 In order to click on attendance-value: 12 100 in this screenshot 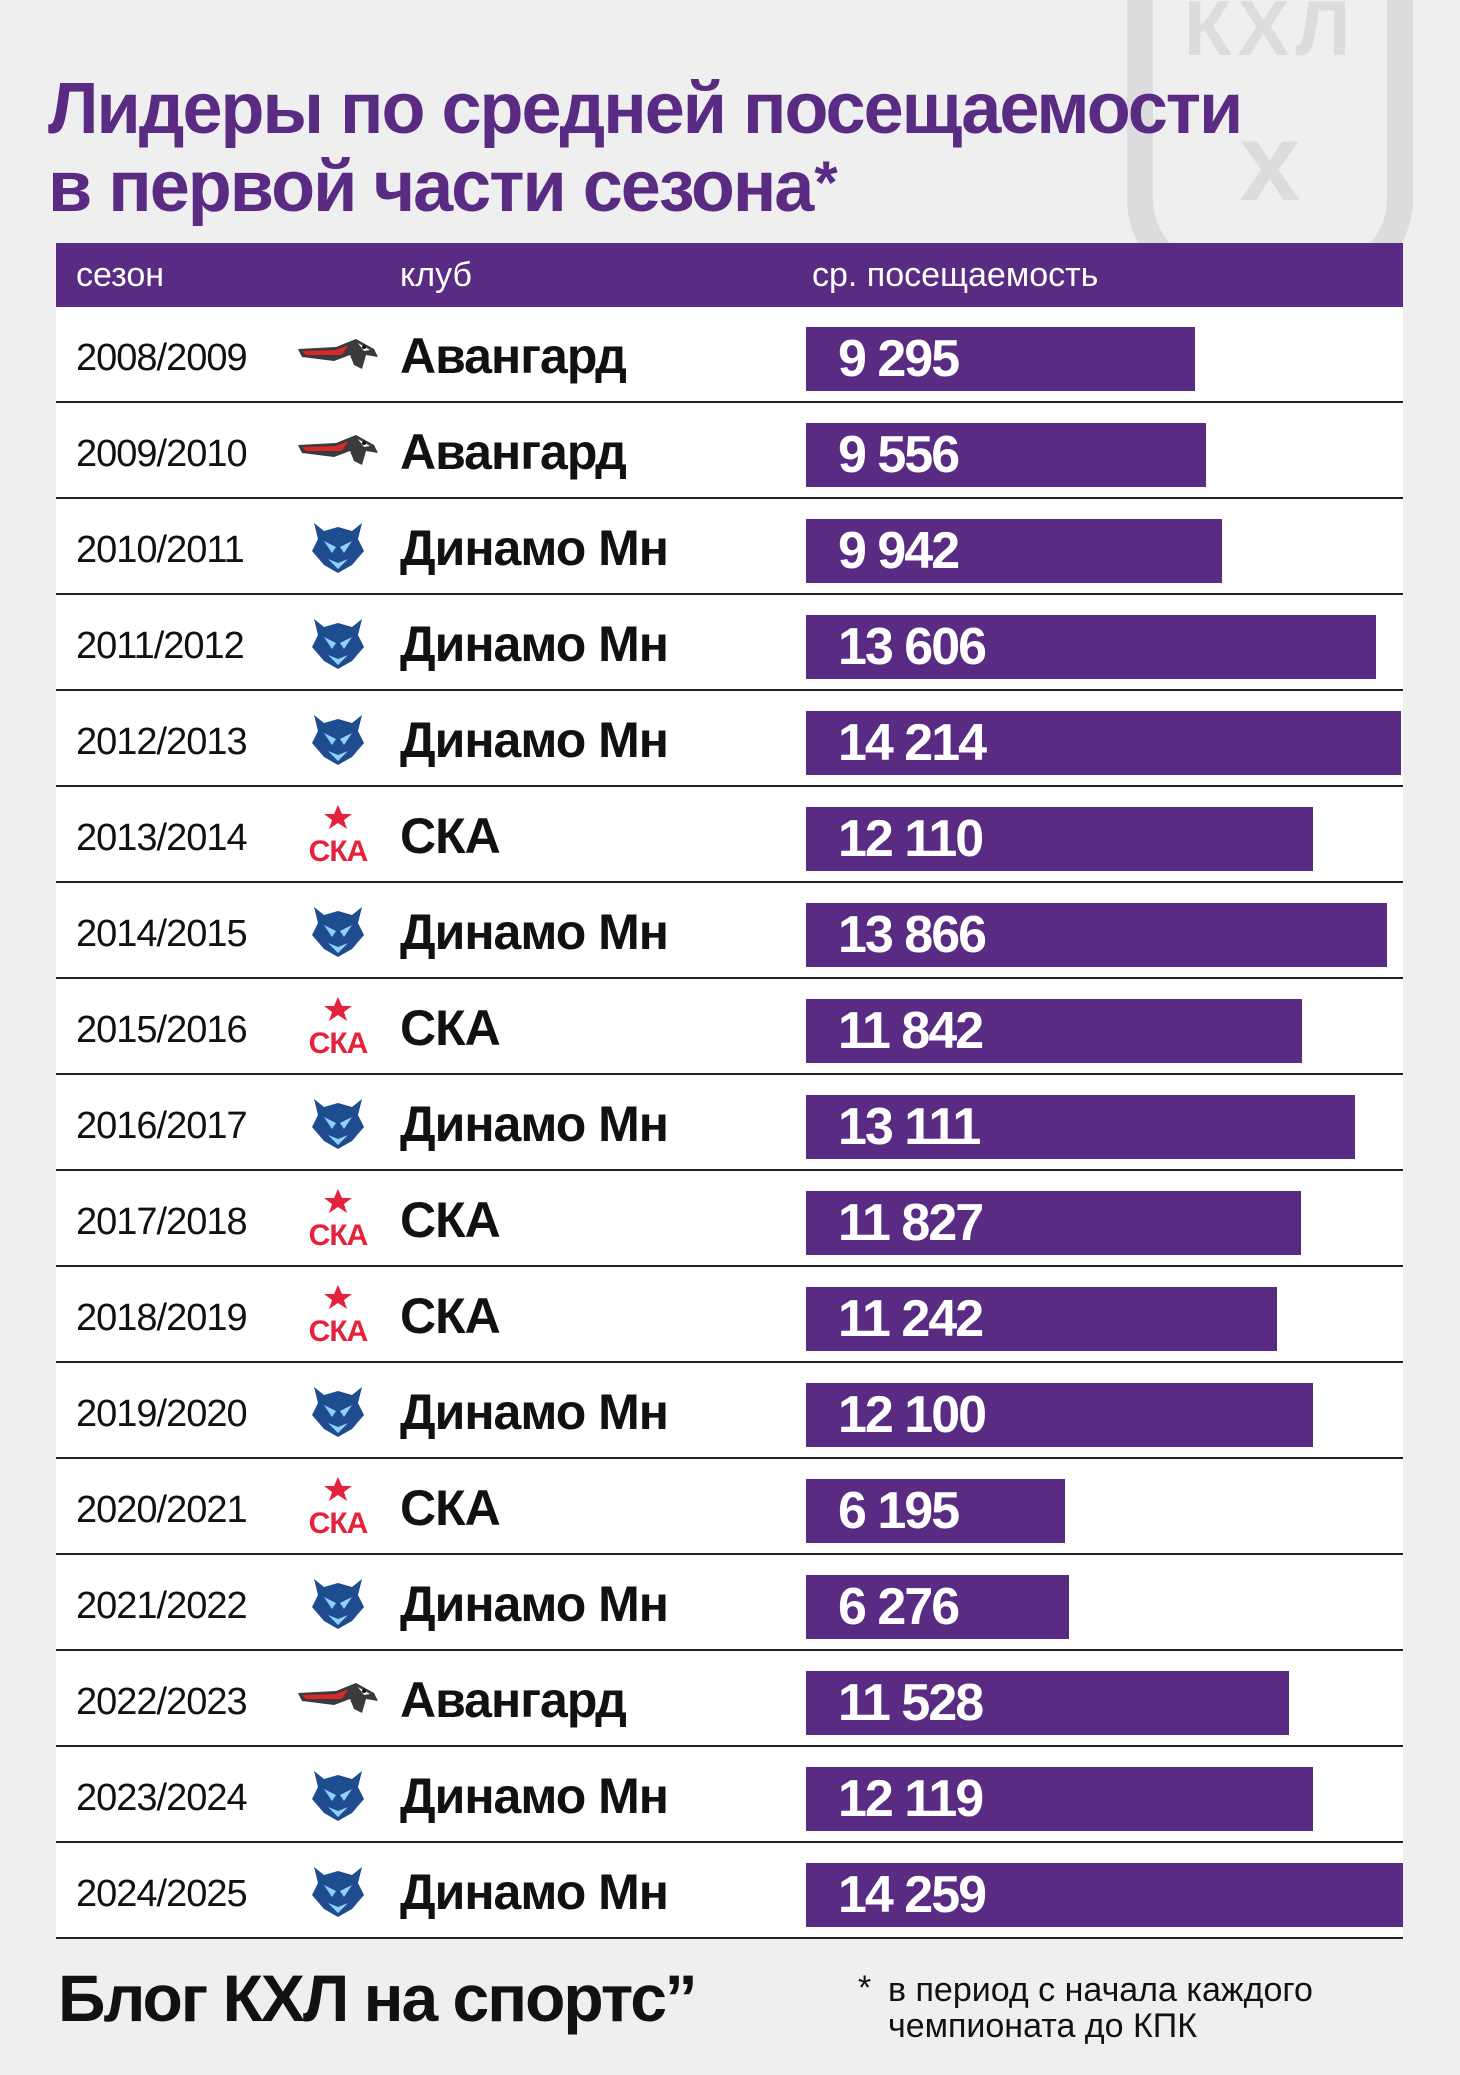, I will do `click(912, 1415)`.